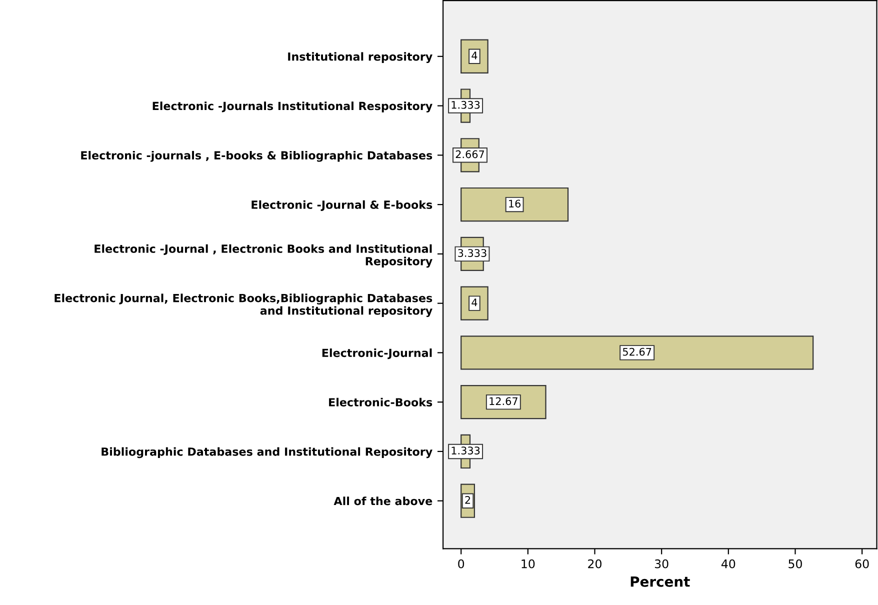 This screenshot has width=878, height=605. What do you see at coordinates (383, 501) in the screenshot?
I see `y-tick-label: All of the above` at bounding box center [383, 501].